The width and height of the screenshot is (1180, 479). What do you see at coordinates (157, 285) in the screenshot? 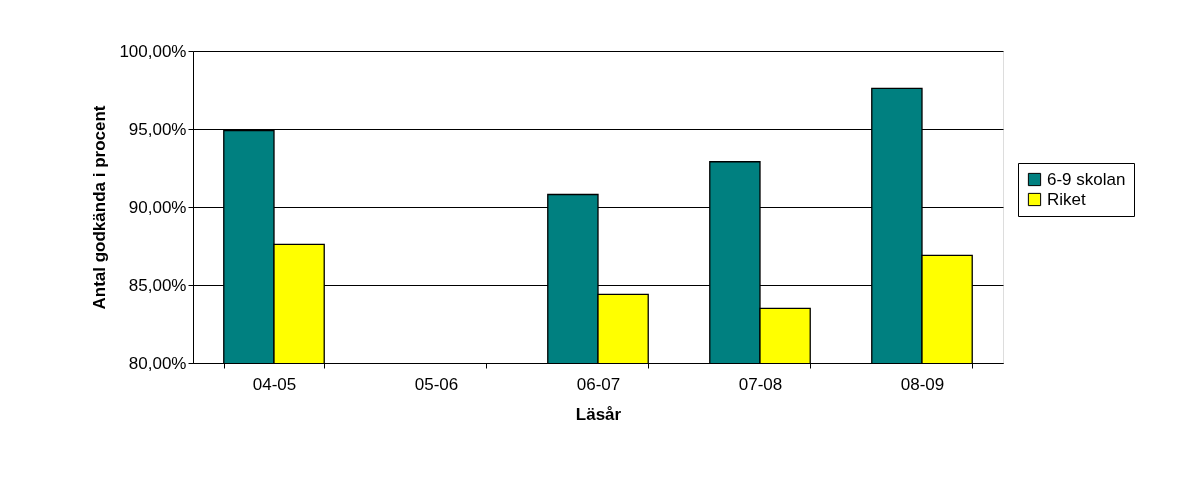
I see `y-tick-label: 85,00%` at bounding box center [157, 285].